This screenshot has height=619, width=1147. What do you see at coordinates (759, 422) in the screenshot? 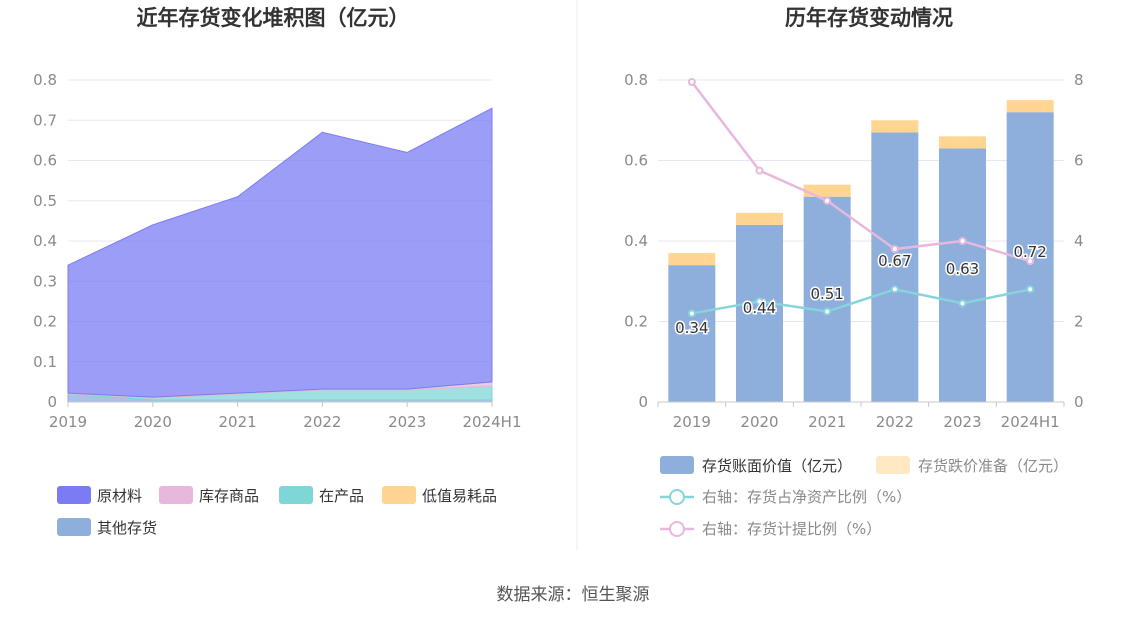
I see `right-x-tick-label: 2020` at bounding box center [759, 422].